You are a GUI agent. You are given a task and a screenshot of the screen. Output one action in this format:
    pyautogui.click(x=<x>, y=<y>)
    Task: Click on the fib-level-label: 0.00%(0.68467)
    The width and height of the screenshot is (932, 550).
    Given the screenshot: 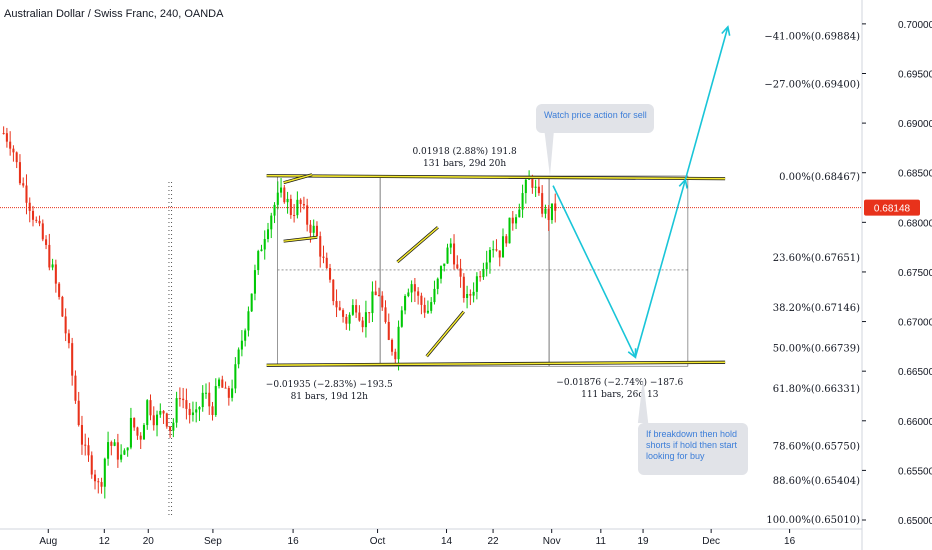 What is the action you would take?
    pyautogui.click(x=819, y=177)
    